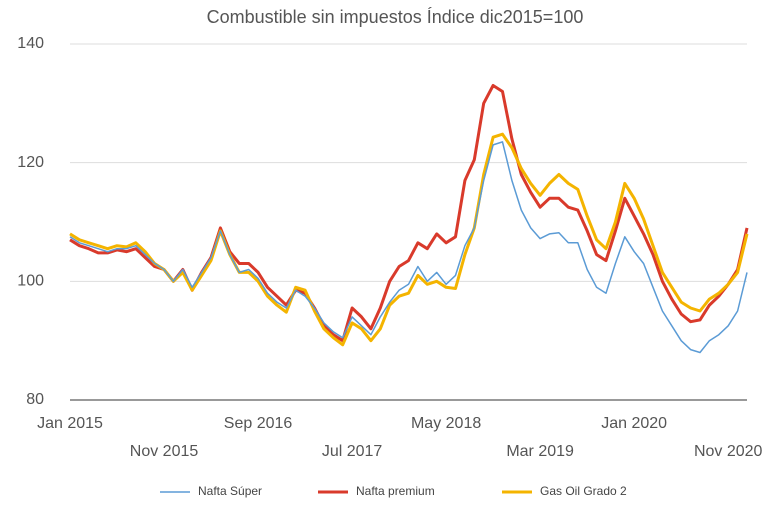 Image resolution: width=771 pixels, height=507 pixels. I want to click on x-tick-label: Nov 2015, so click(164, 451).